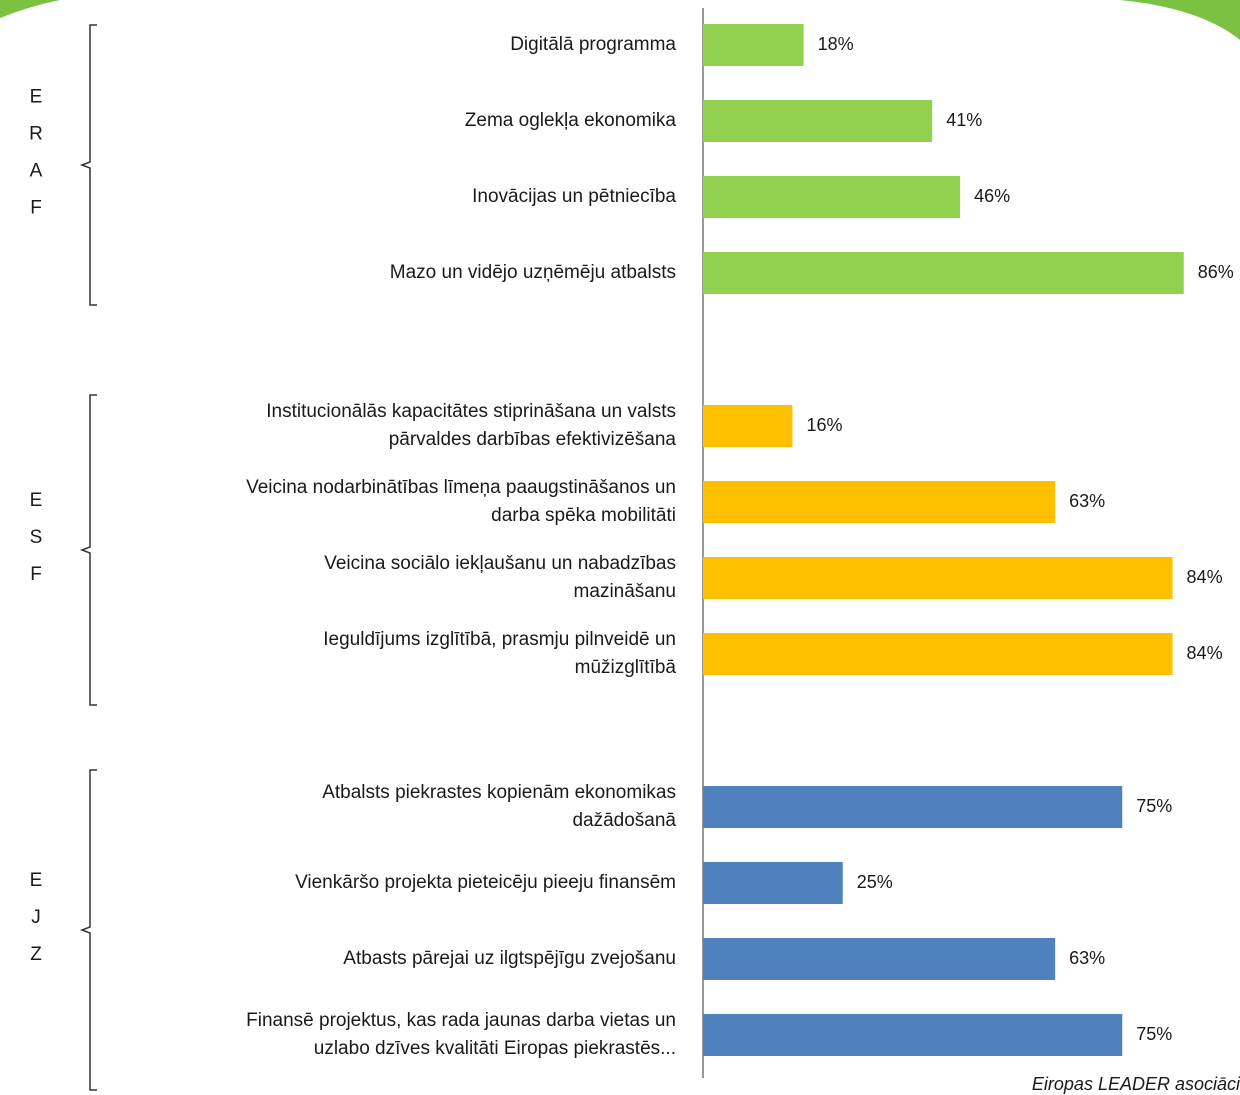 The width and height of the screenshot is (1240, 1095). What do you see at coordinates (571, 120) in the screenshot?
I see `category-label: Zema oglekļa ekonomika` at bounding box center [571, 120].